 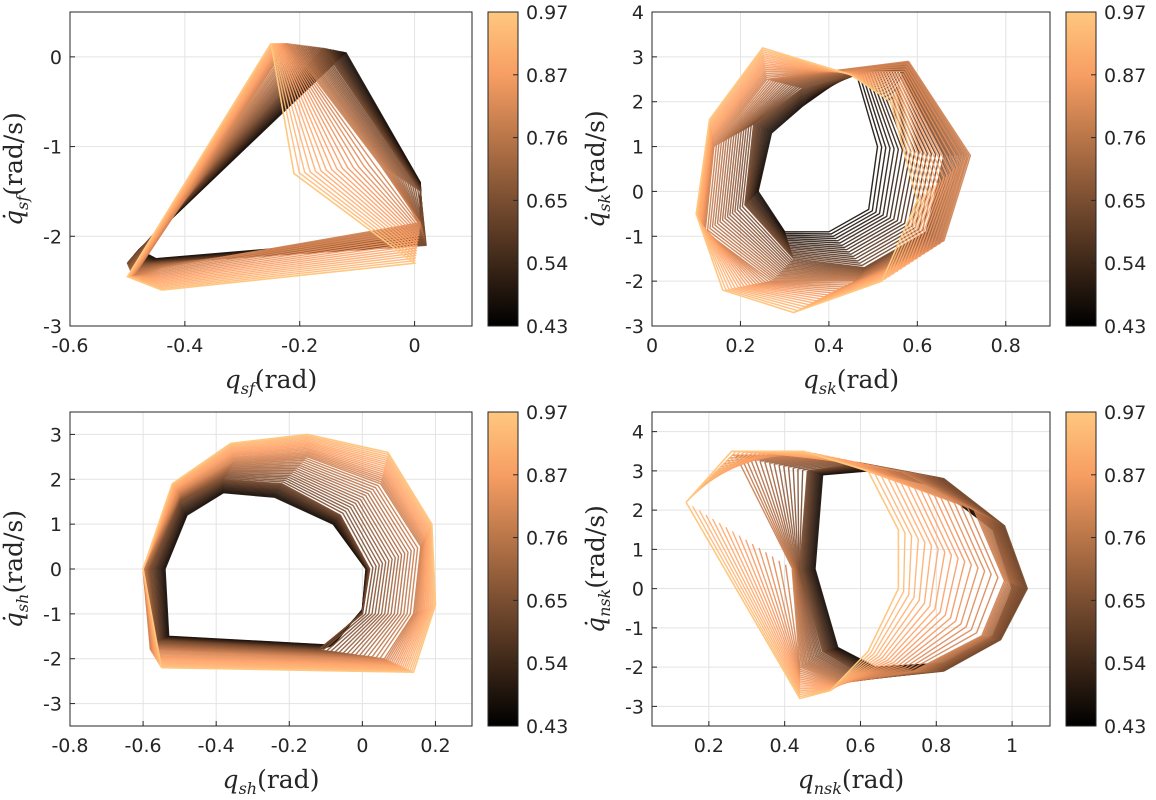 I want to click on x-tick-label: -0.8, so click(x=69, y=746).